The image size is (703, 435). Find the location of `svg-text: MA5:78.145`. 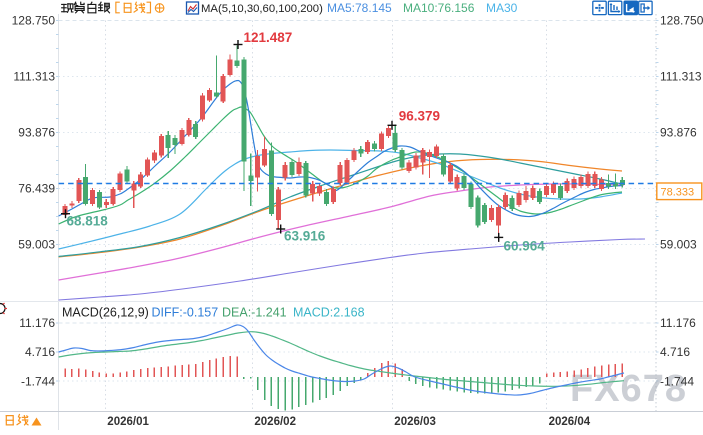

svg-text: MA5:78.145 is located at coordinates (359, 8).